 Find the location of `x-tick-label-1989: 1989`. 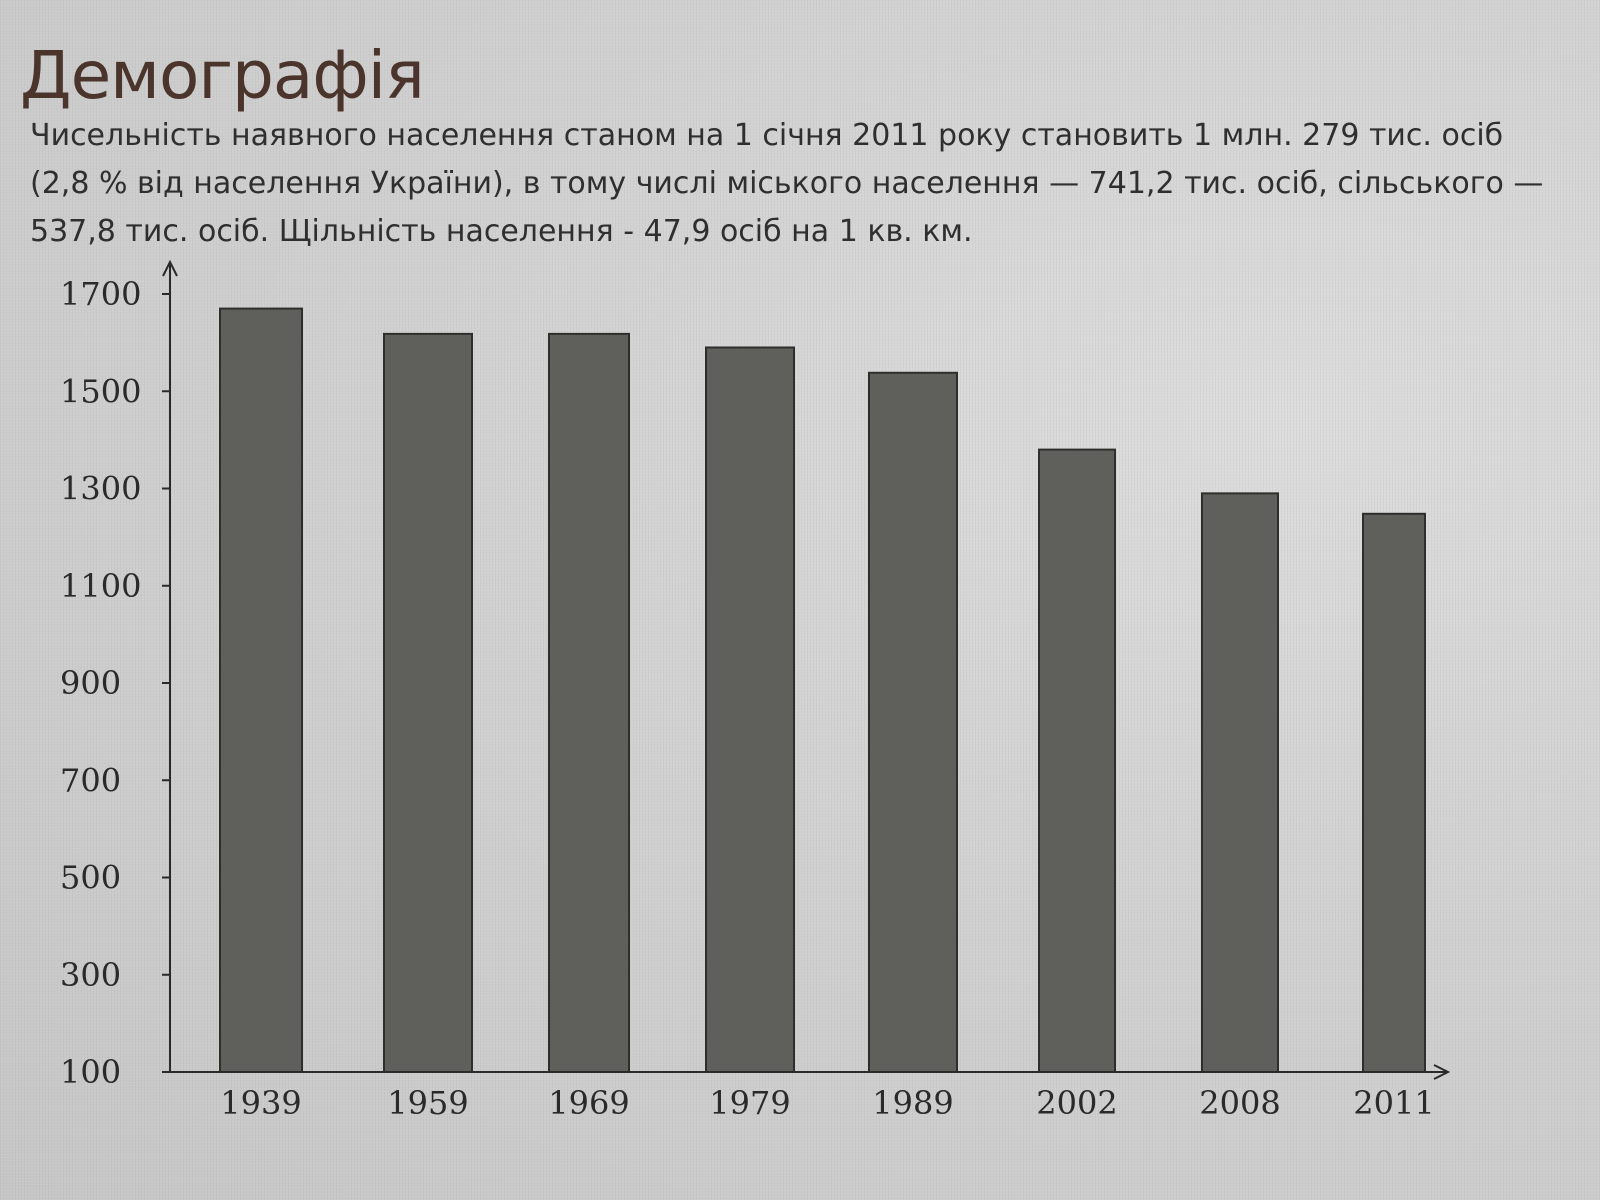

x-tick-label-1989: 1989 is located at coordinates (912, 1103).